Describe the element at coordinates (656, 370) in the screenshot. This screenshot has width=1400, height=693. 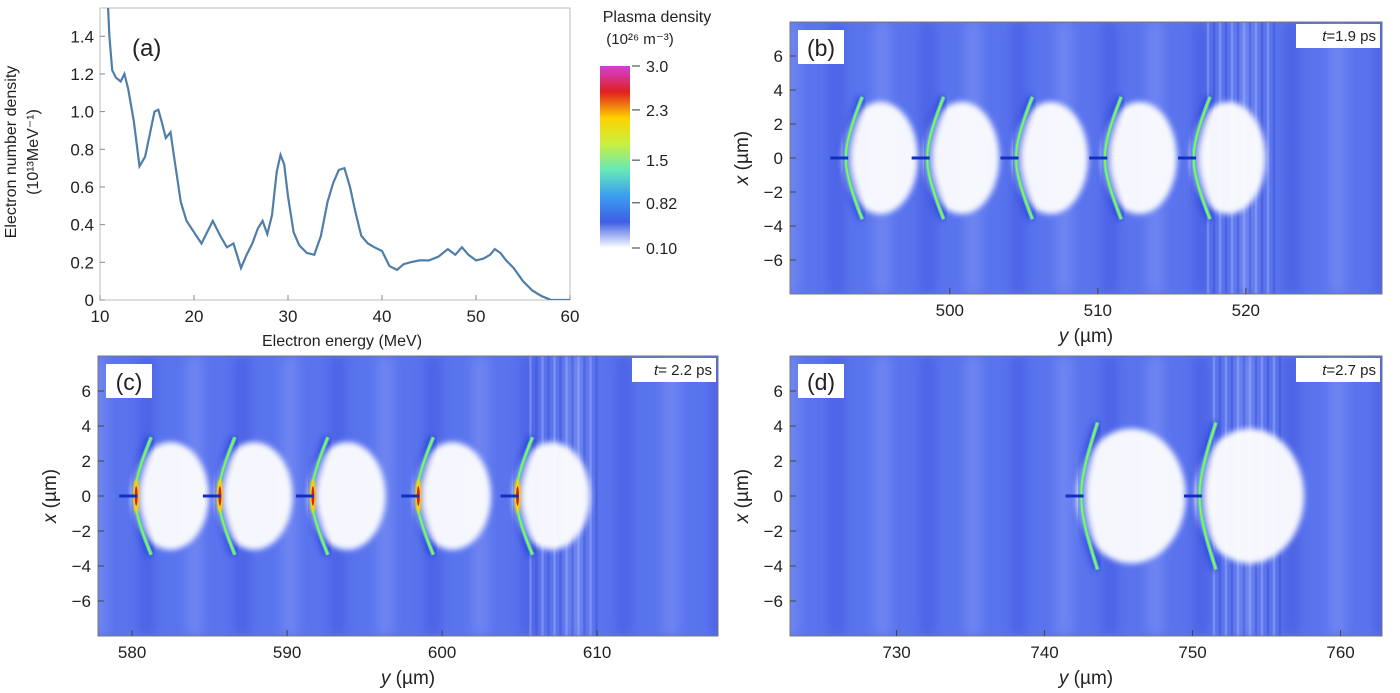
I see `panel-c-time-symbol: t` at that location.